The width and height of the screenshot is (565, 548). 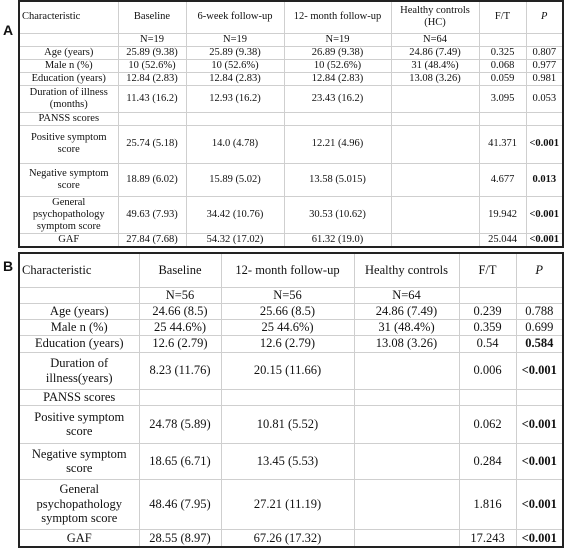 I want to click on table-cell: N=19, so click(x=235, y=39).